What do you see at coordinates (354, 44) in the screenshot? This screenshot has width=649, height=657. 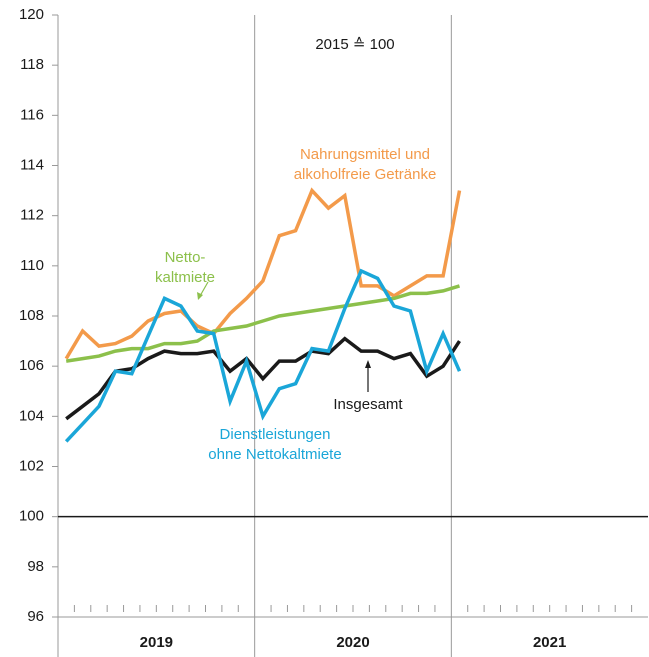 I see `base-note: 2015 ≙ 100` at bounding box center [354, 44].